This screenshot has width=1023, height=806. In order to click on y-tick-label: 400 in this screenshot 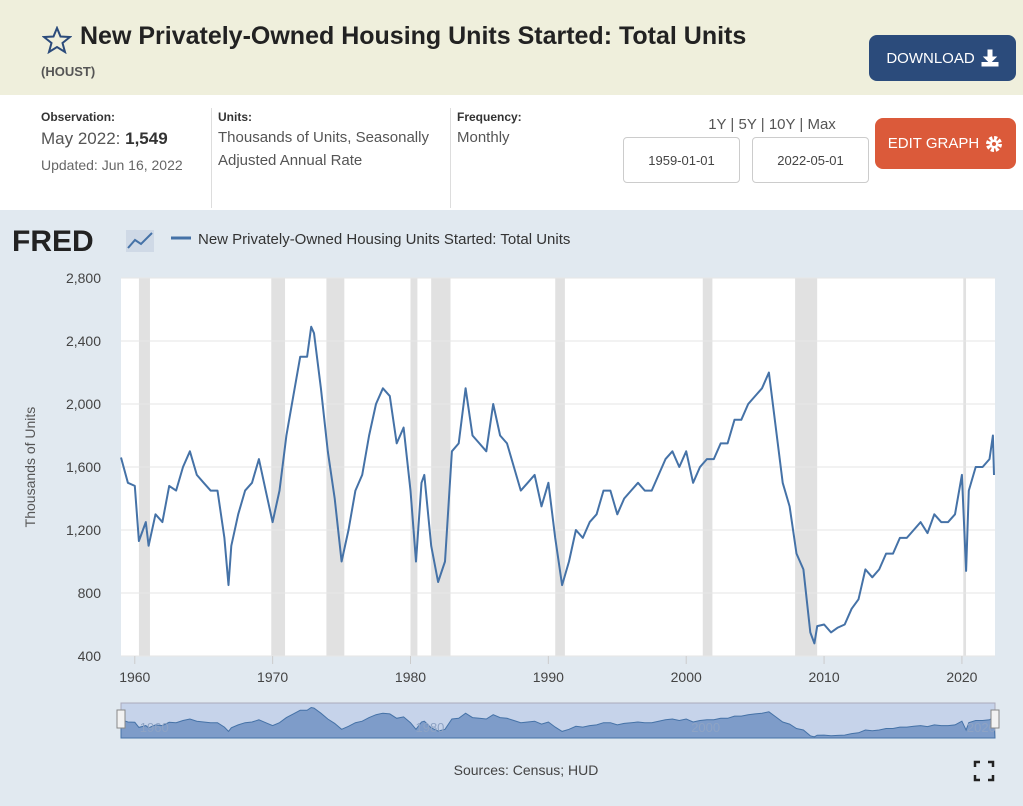, I will do `click(90, 656)`.